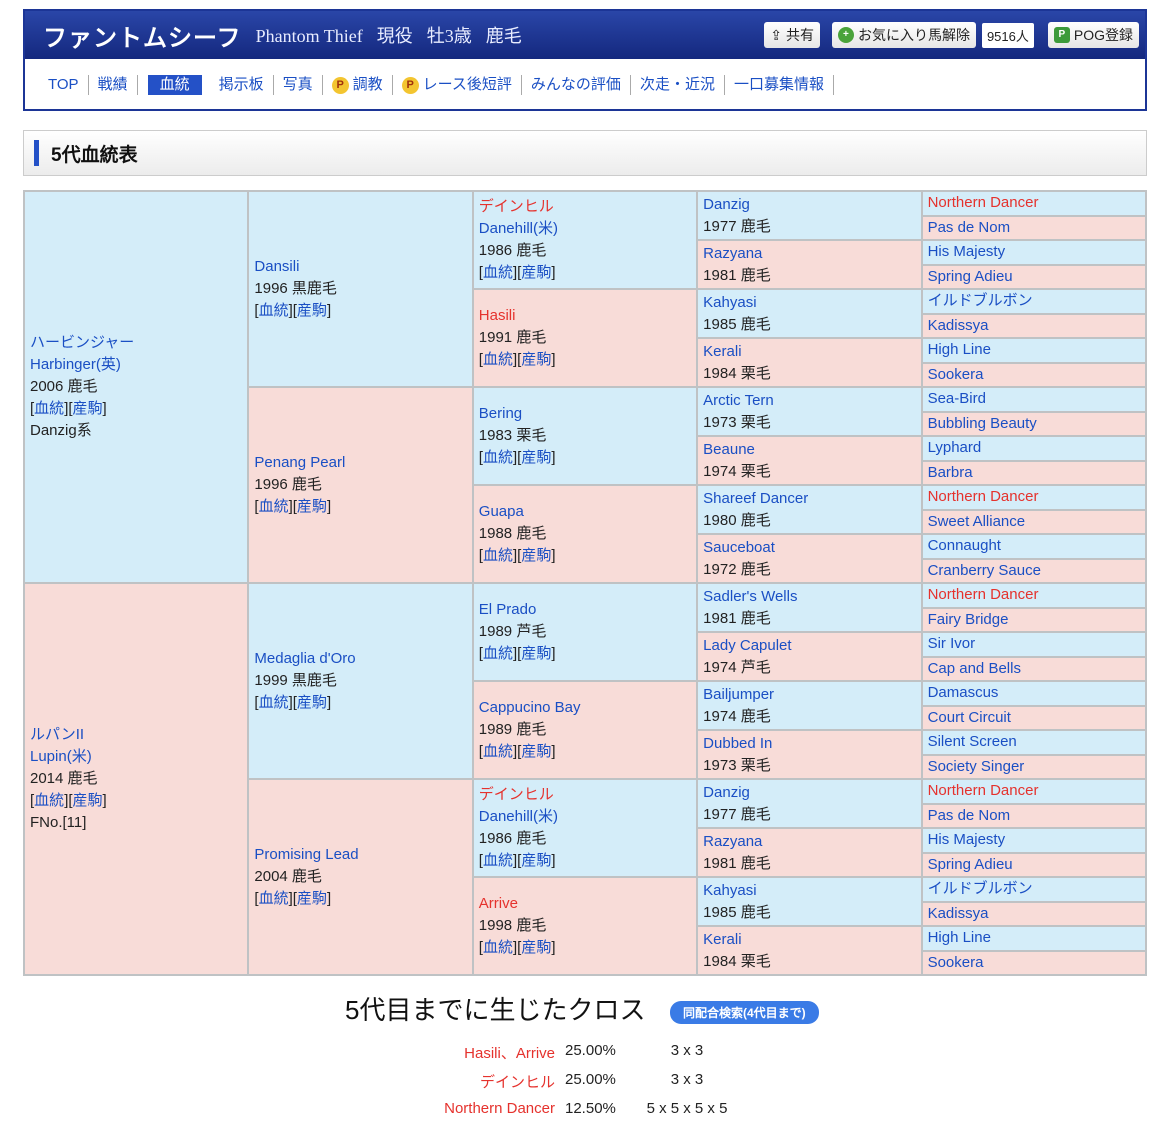 This screenshot has width=1170, height=1139. I want to click on share-button: ⇪ 共有, so click(792, 35).